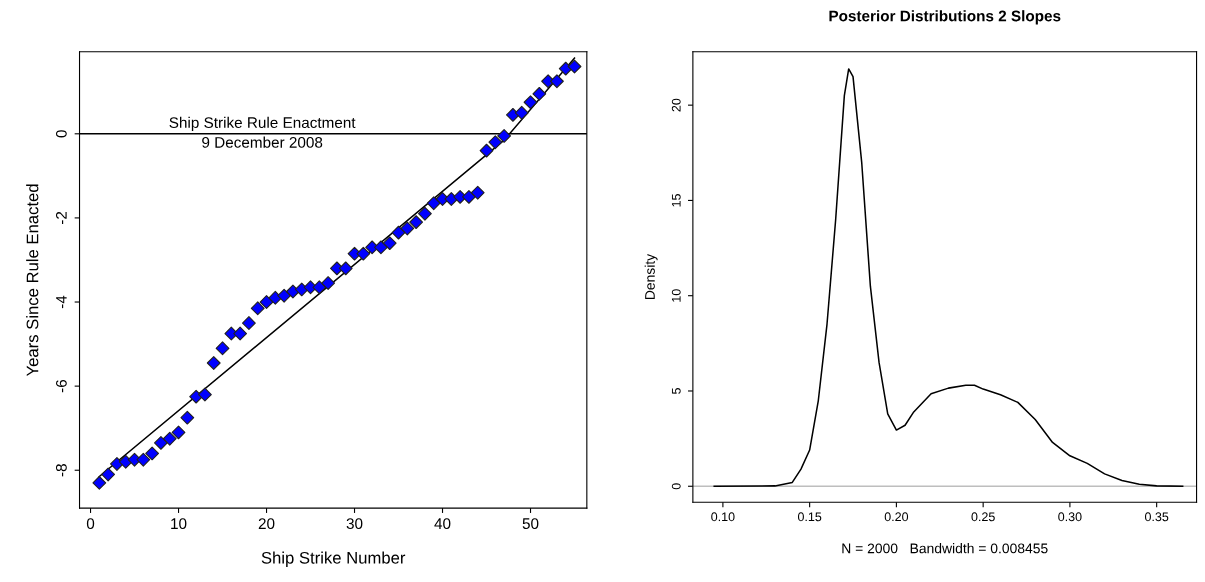 This screenshot has width=1205, height=582. Describe the element at coordinates (333, 559) in the screenshot. I see `x-axis-title: Ship Strike Number` at that location.